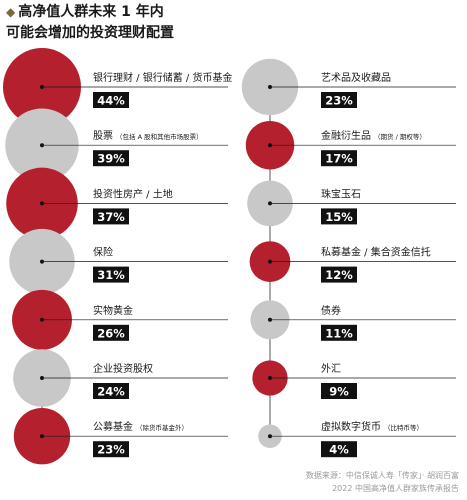  I want to click on bubble-item: 股票 （包括 A 股和其他市场股票） 39%, so click(116, 145).